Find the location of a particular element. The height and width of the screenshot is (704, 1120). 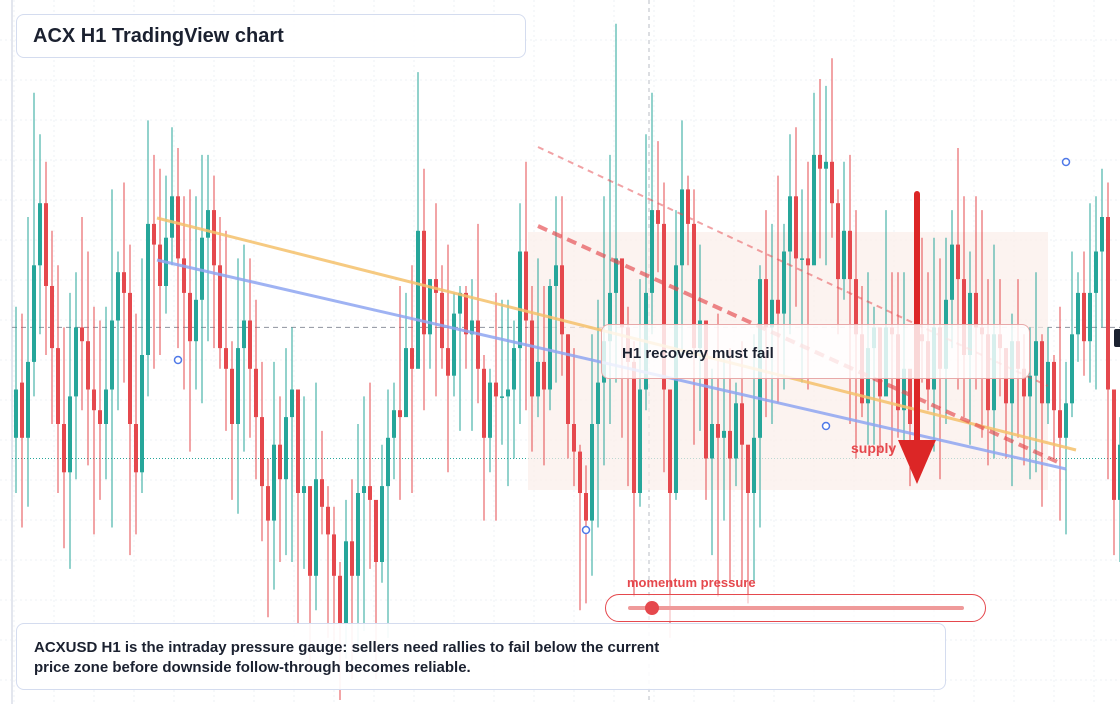

price-scale-marker is located at coordinates (1117, 338).